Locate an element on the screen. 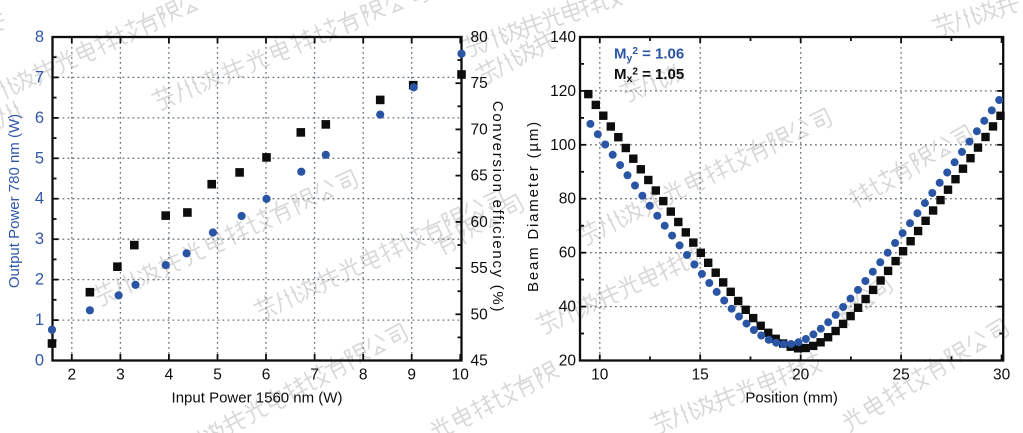 The width and height of the screenshot is (1023, 433). svg-text: 140 is located at coordinates (563, 37).